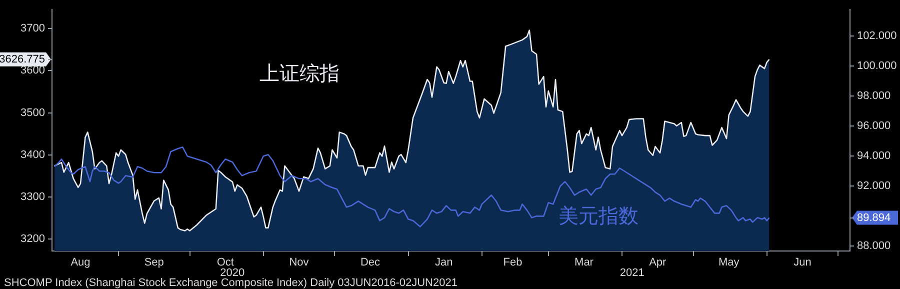 The height and width of the screenshot is (289, 900). I want to click on text: SHCOMP Index (Shanghai Stock Exchange Composite Index) Daily 03JUN2016-02JUN2021, so click(231, 283).